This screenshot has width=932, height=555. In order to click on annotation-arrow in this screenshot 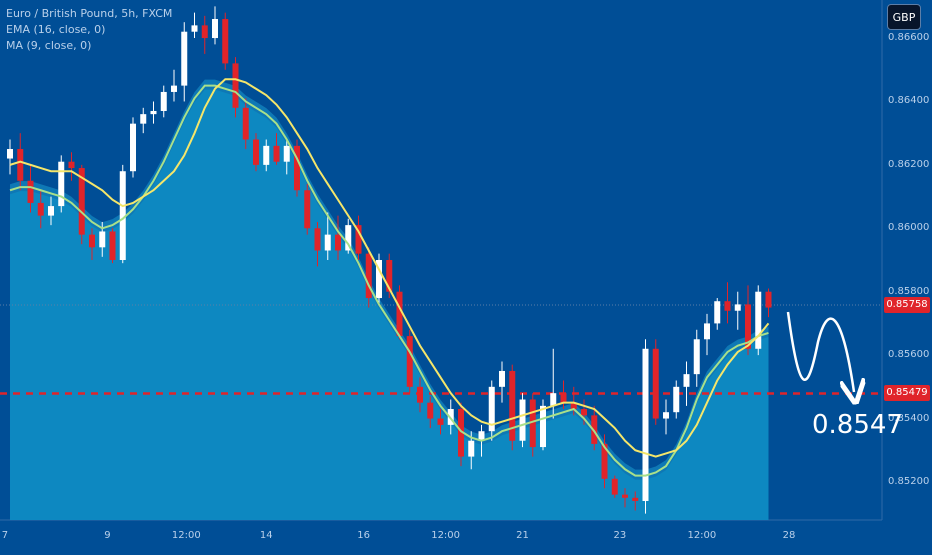, I will do `click(820, 351)`.